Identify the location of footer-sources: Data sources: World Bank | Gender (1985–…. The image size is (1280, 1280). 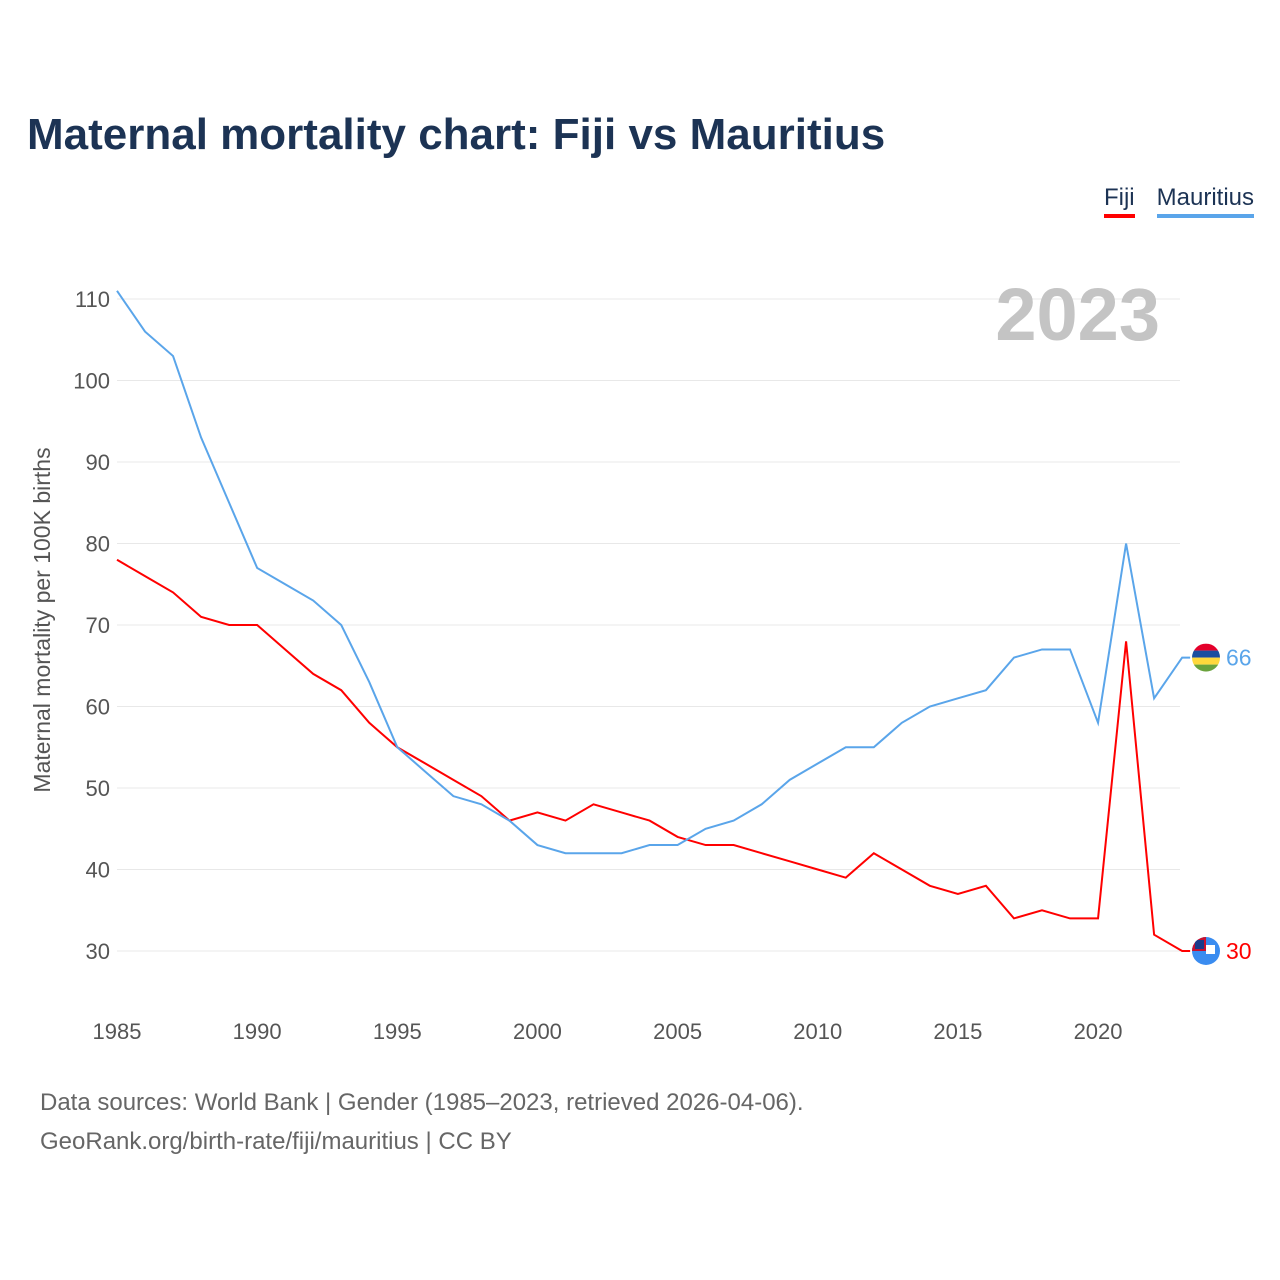
(422, 1102).